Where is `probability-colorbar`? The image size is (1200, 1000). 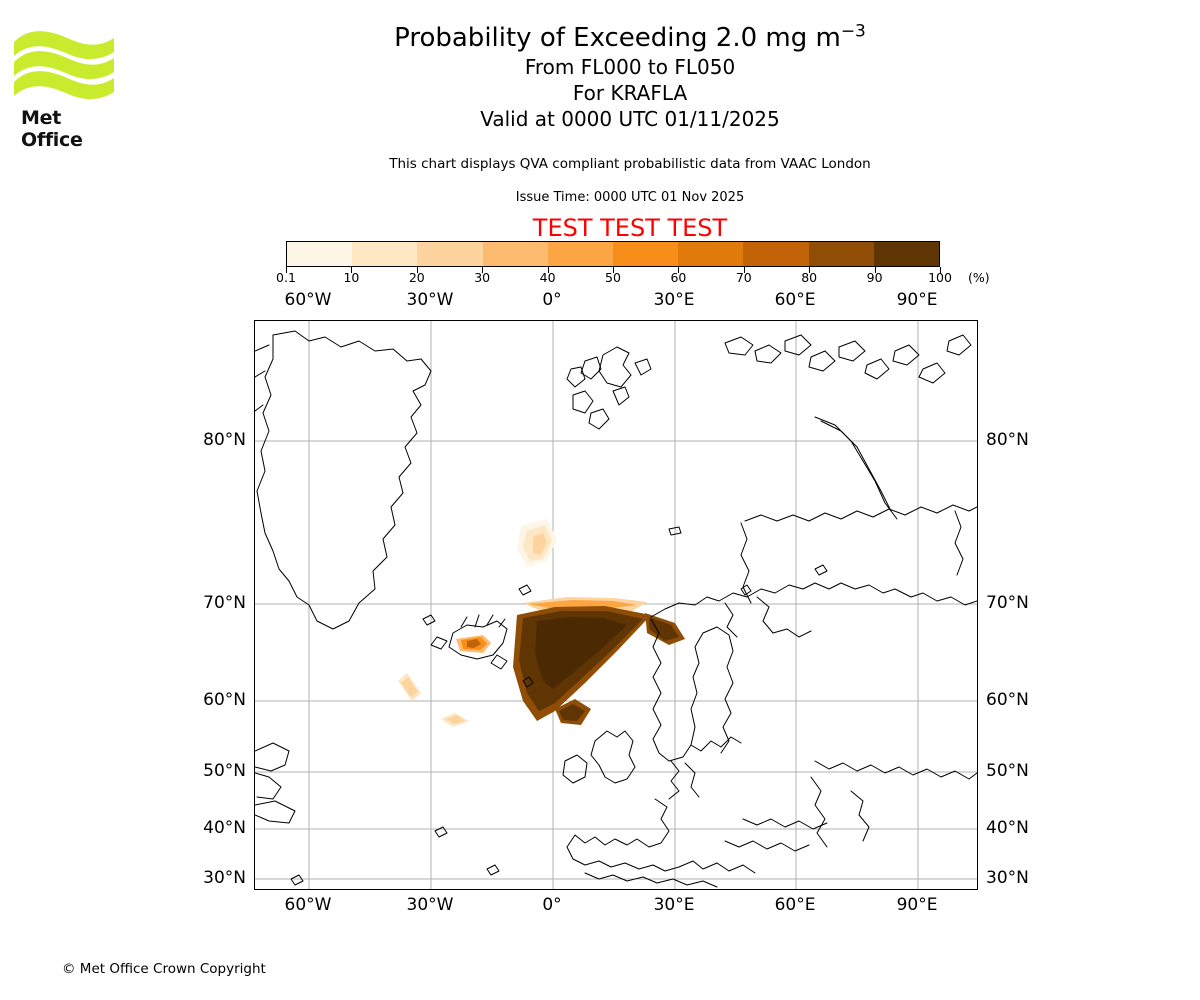
probability-colorbar is located at coordinates (613, 254).